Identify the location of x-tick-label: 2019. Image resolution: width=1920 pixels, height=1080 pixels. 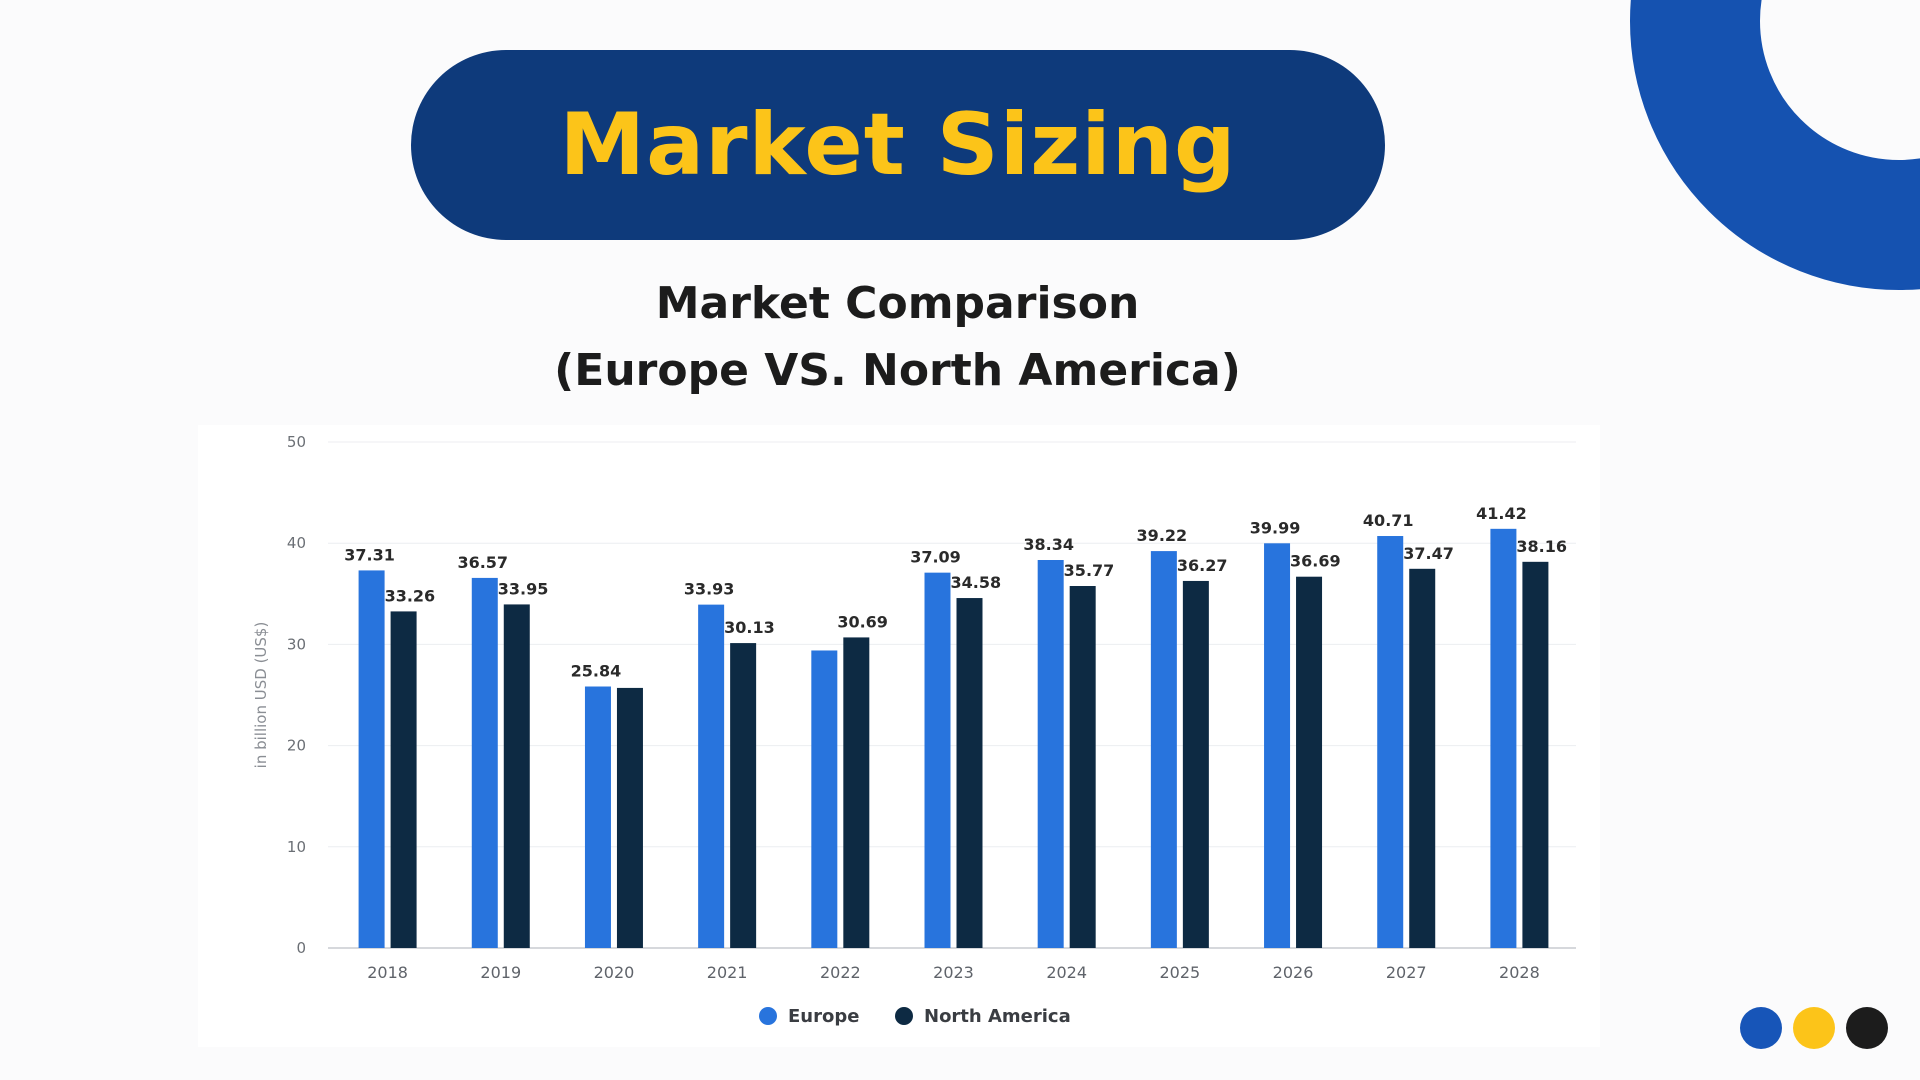
(500, 972).